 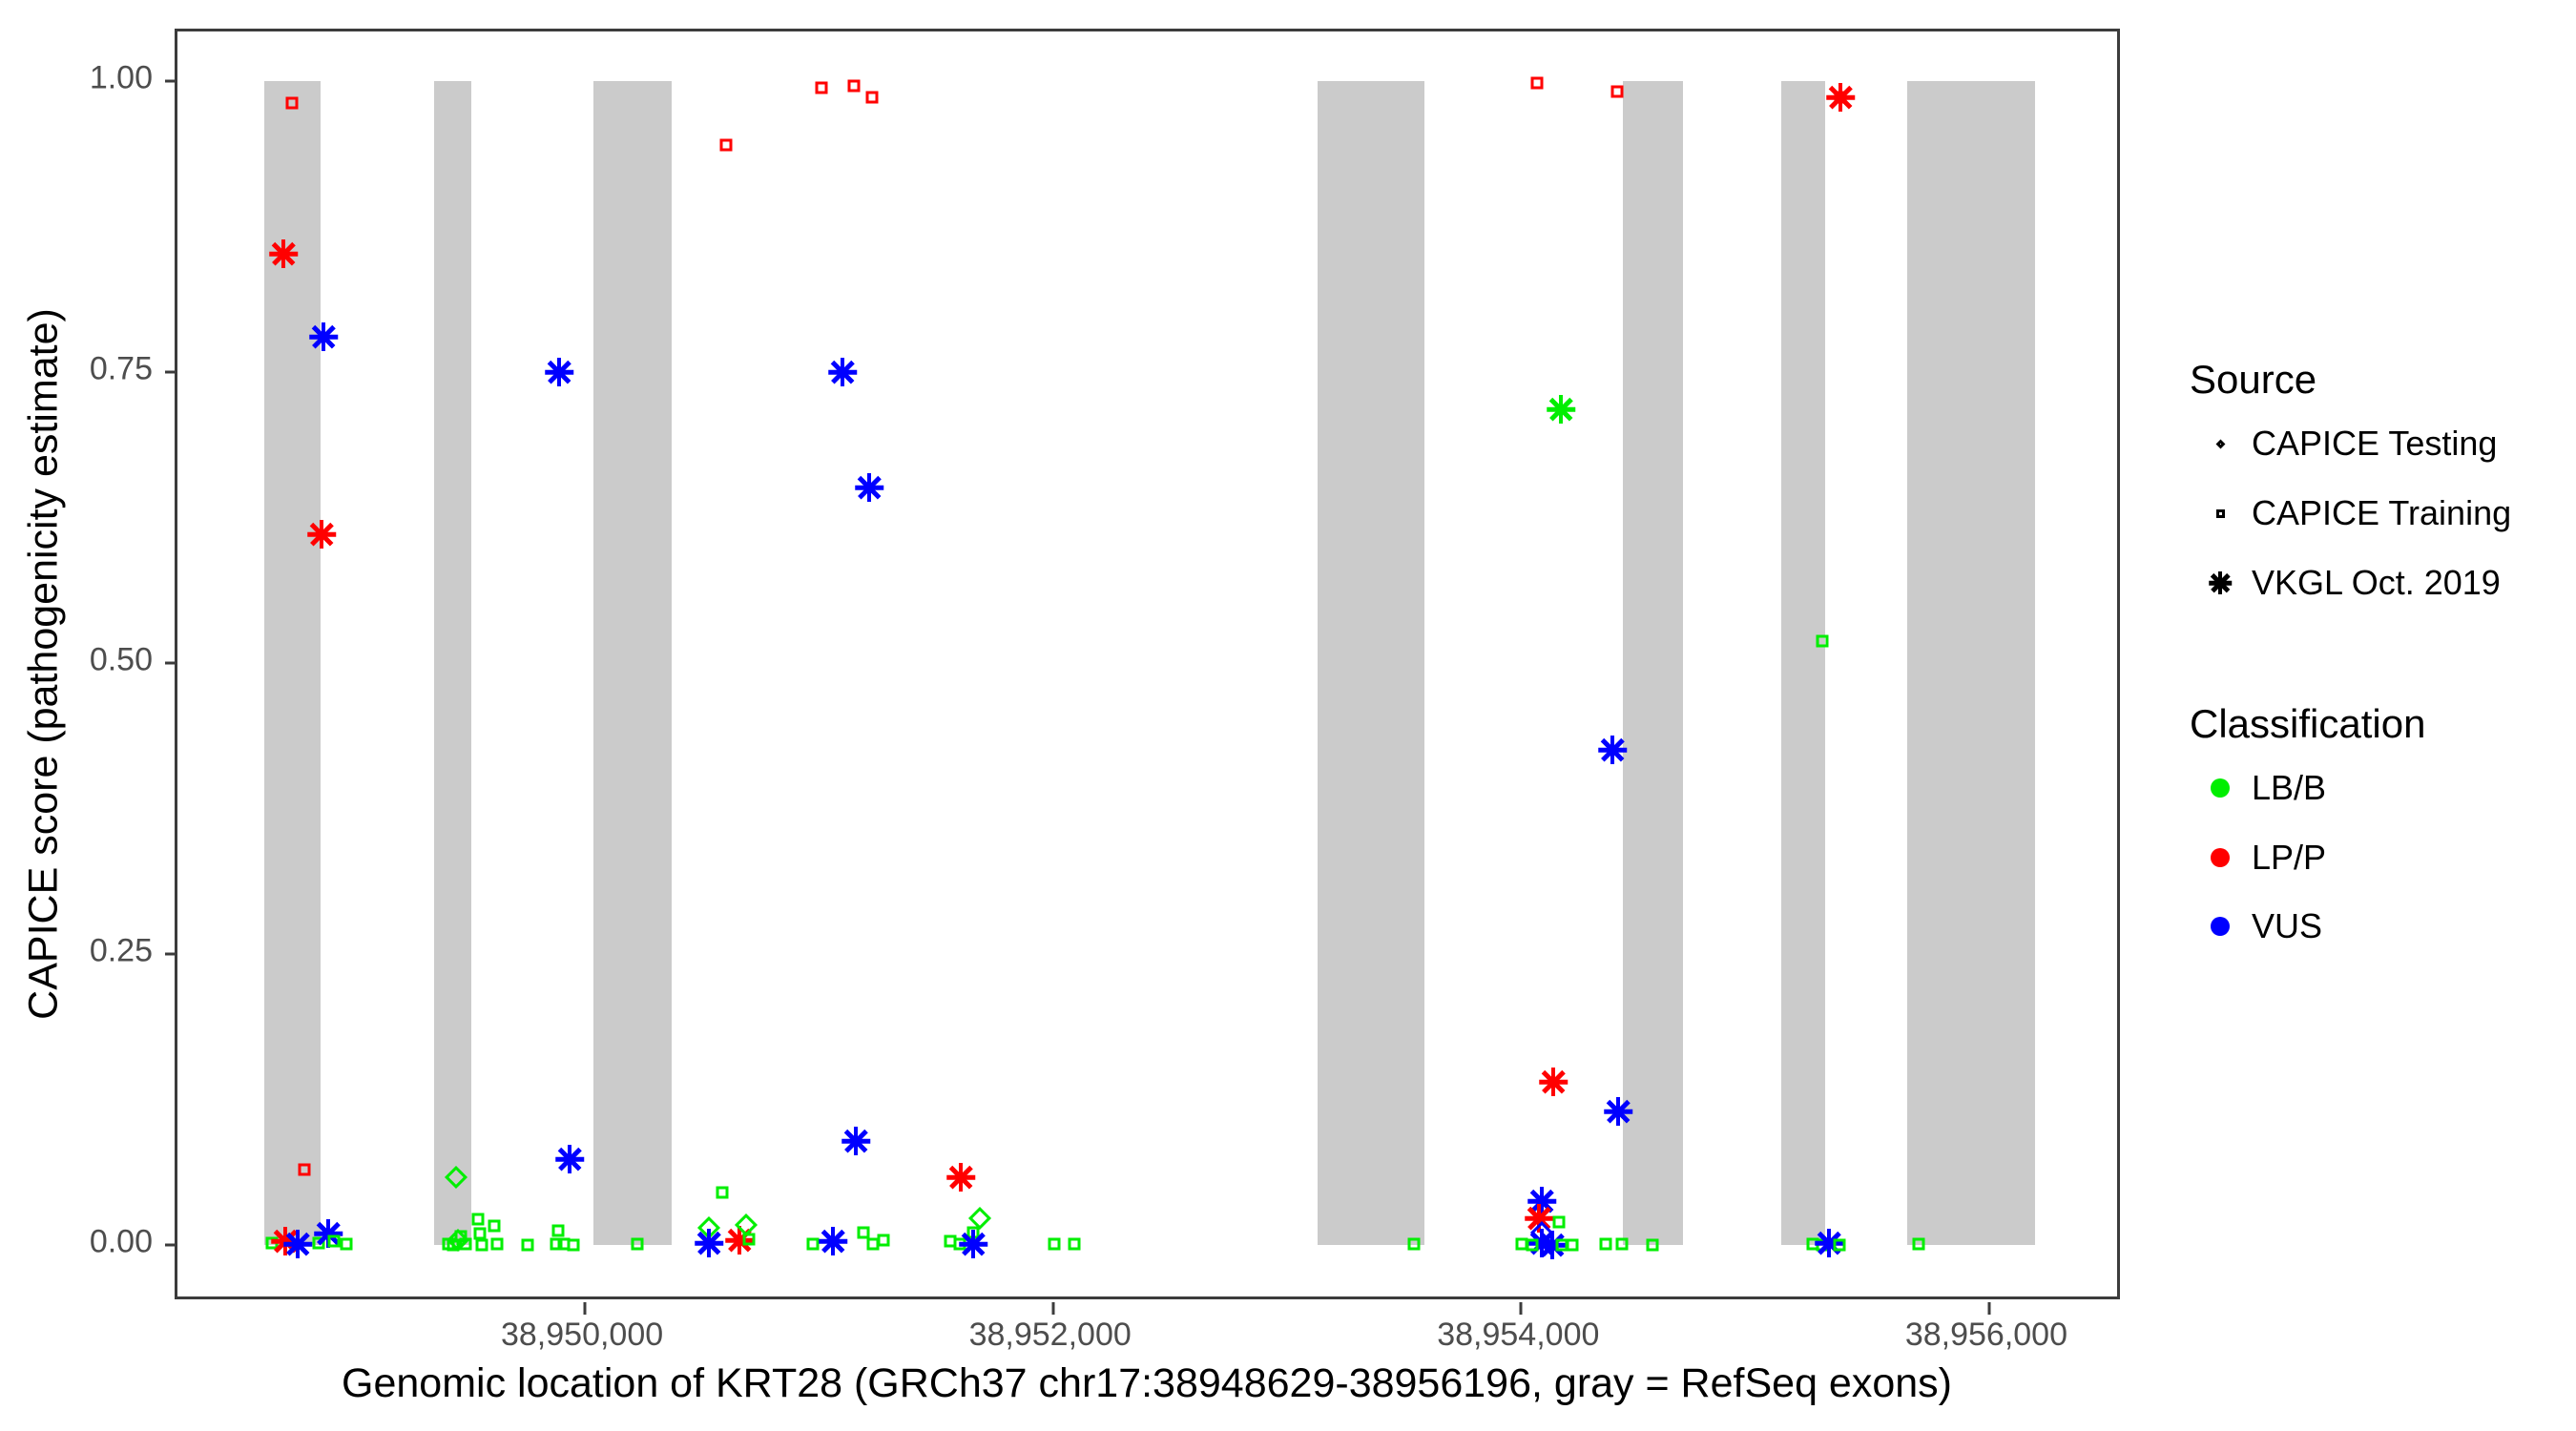 I want to click on legend-item: VUS, so click(x=2264, y=926).